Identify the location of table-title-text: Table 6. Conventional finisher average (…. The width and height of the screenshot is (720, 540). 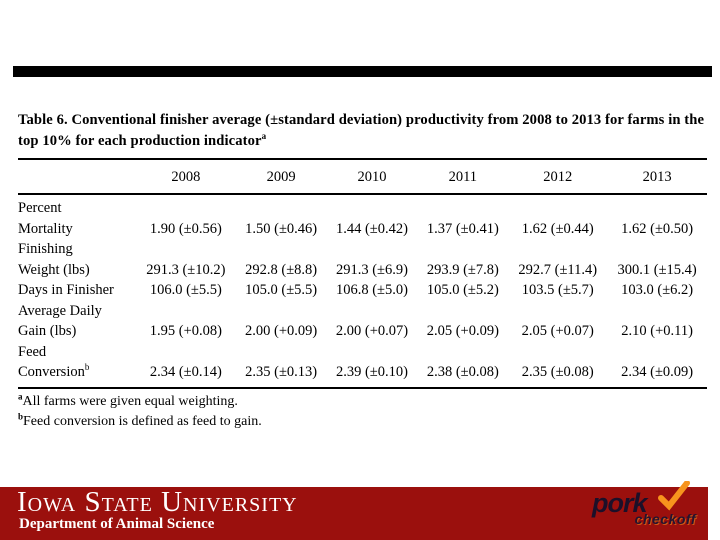
(361, 130).